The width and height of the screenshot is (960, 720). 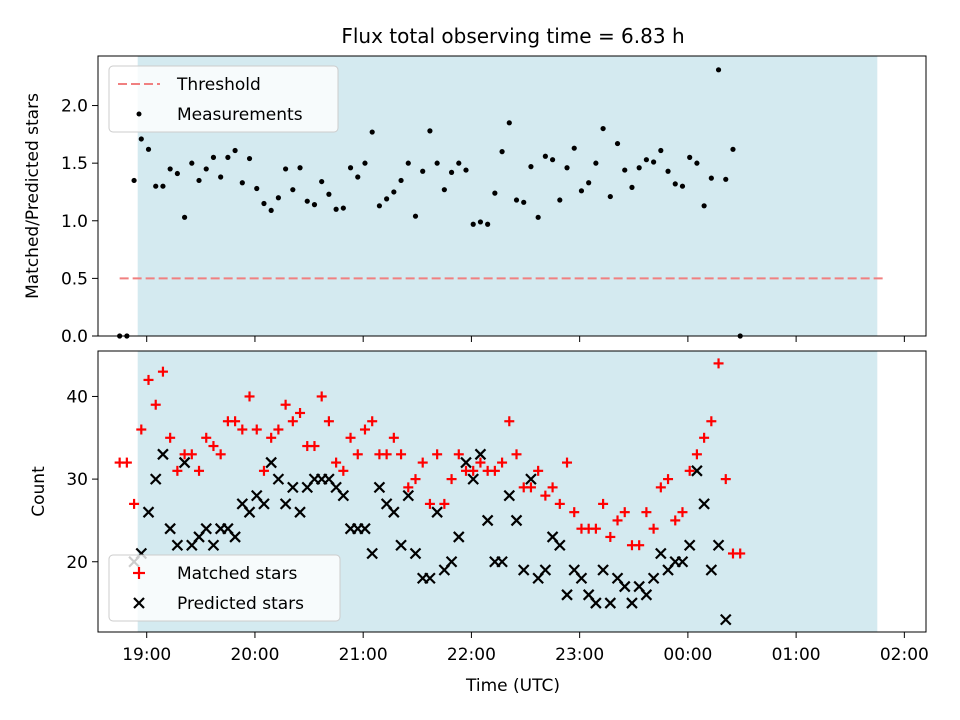 I want to click on top-y-tick-label: 1.5, so click(x=74, y=164).